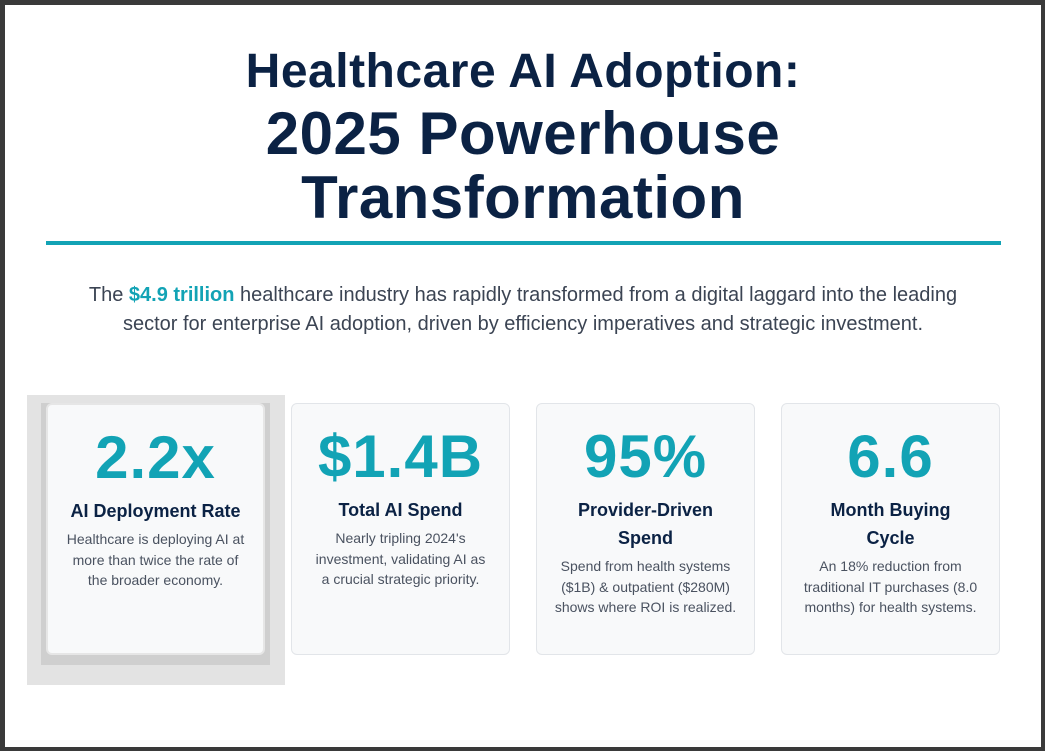  What do you see at coordinates (645, 456) in the screenshot?
I see `stat-value: 95%` at bounding box center [645, 456].